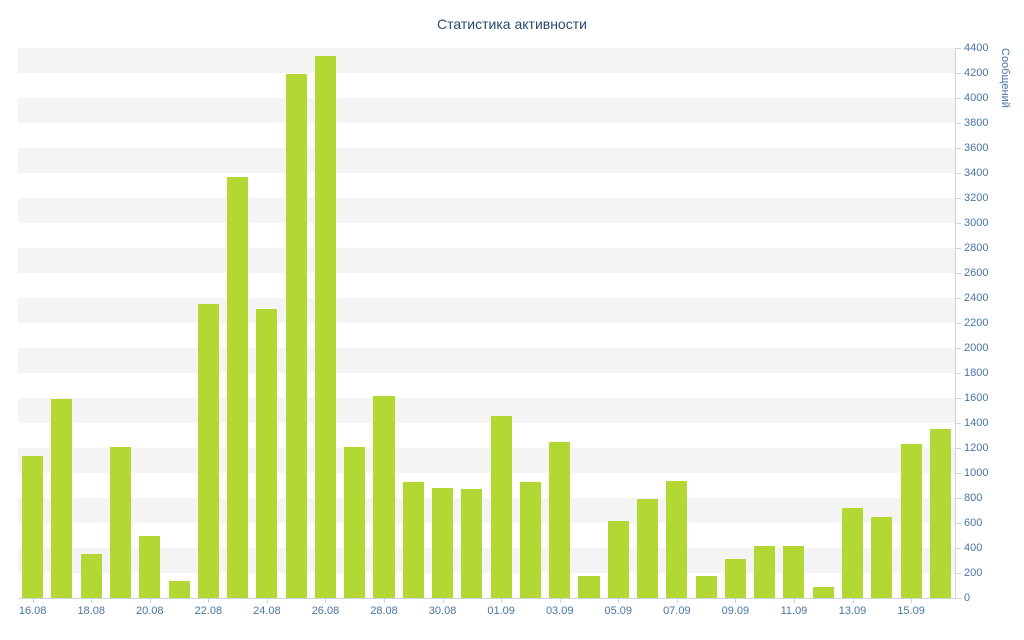 Image resolution: width=1024 pixels, height=640 pixels. I want to click on y-axis-title: Сообщений, so click(1005, 78).